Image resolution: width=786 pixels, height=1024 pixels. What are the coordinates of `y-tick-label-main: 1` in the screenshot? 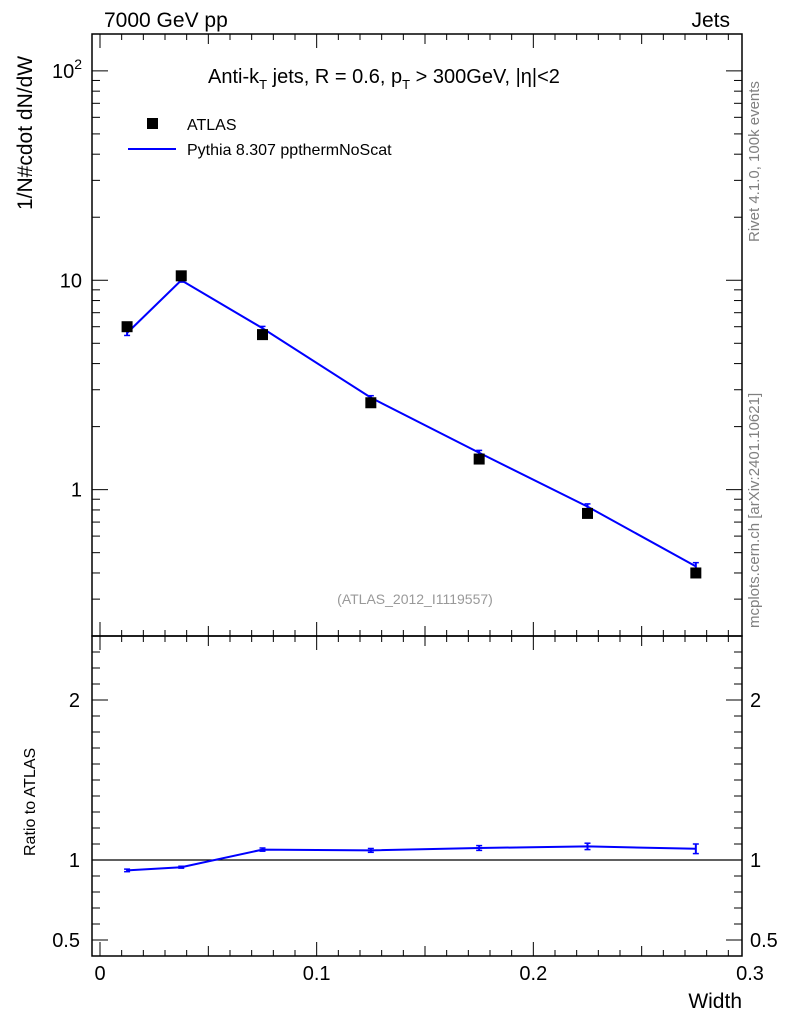 It's located at (76, 491).